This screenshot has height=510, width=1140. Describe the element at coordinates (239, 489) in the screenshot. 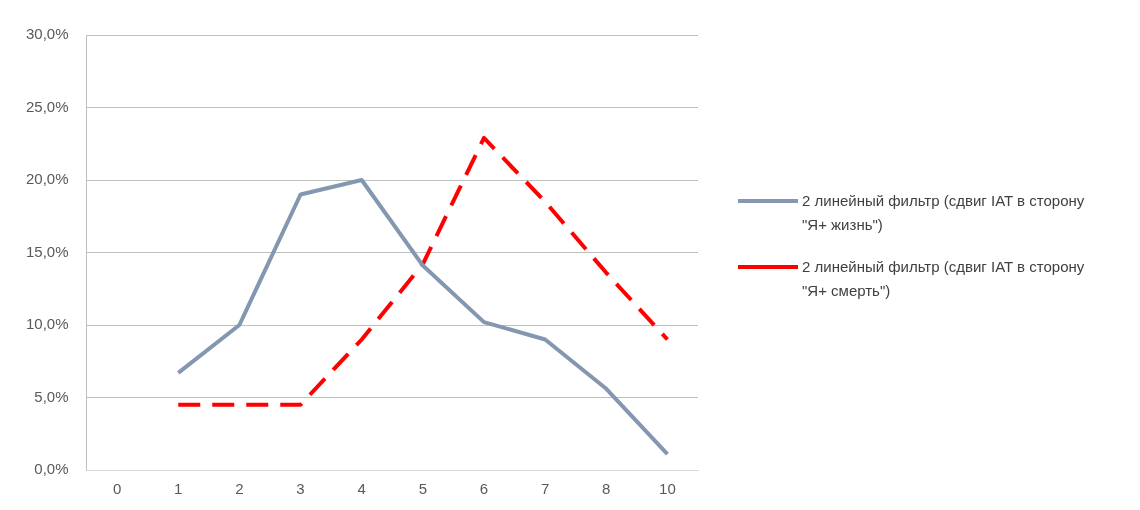

I see `x-tick-label: 2` at that location.